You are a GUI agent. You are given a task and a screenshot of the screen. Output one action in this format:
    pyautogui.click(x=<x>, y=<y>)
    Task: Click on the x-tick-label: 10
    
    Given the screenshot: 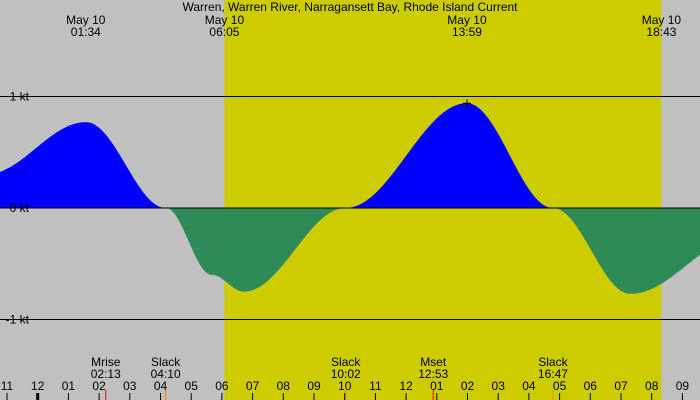 What is the action you would take?
    pyautogui.click(x=345, y=386)
    